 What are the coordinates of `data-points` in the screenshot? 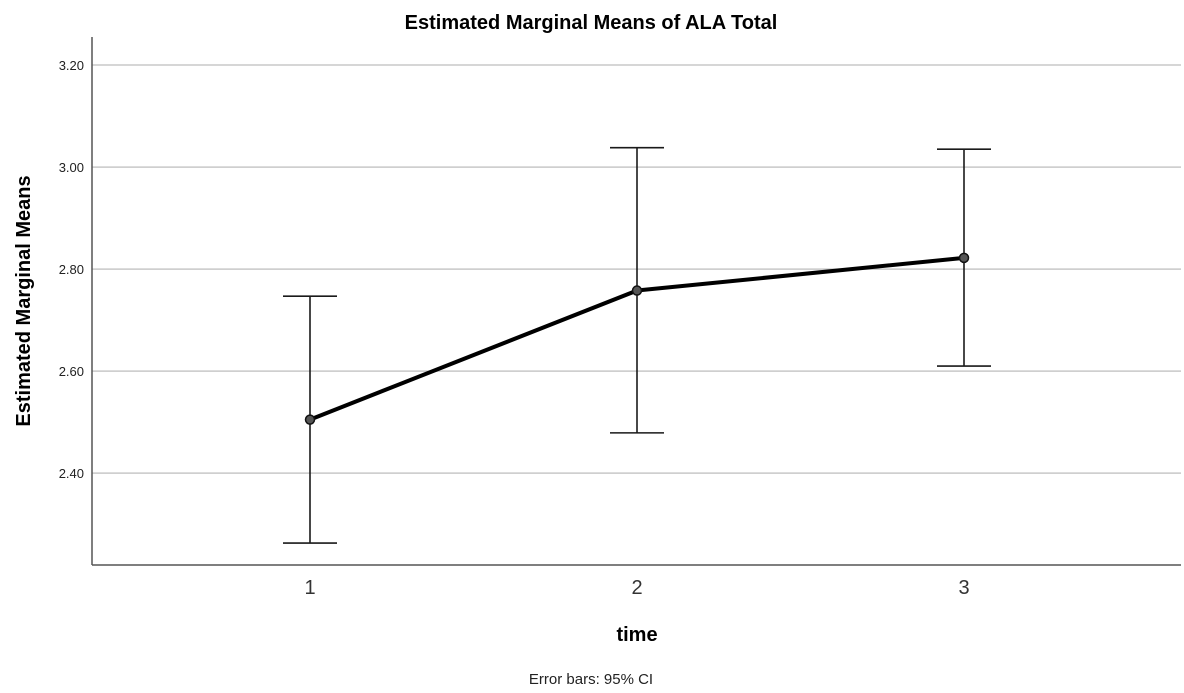 It's located at (637, 338).